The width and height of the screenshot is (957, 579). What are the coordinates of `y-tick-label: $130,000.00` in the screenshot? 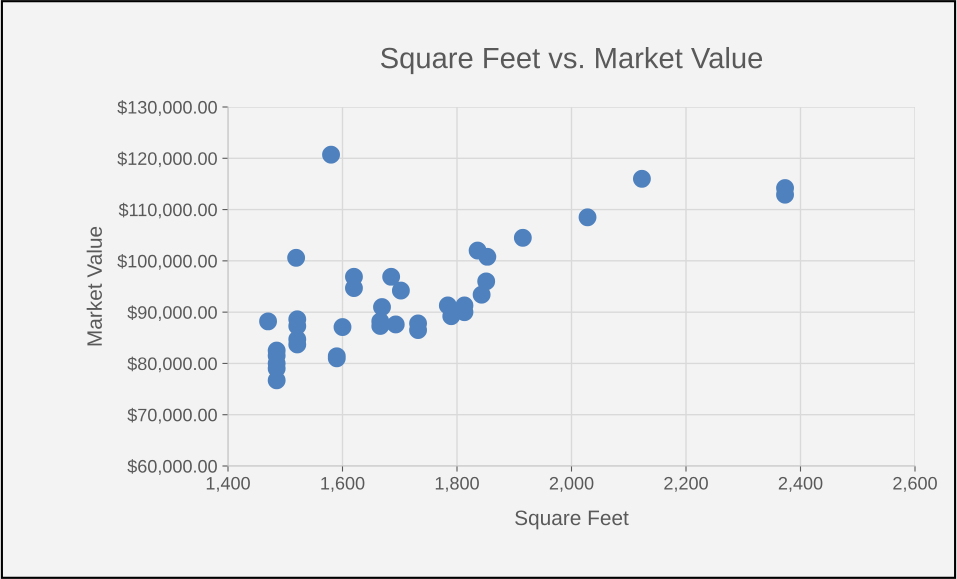 It's located at (167, 108).